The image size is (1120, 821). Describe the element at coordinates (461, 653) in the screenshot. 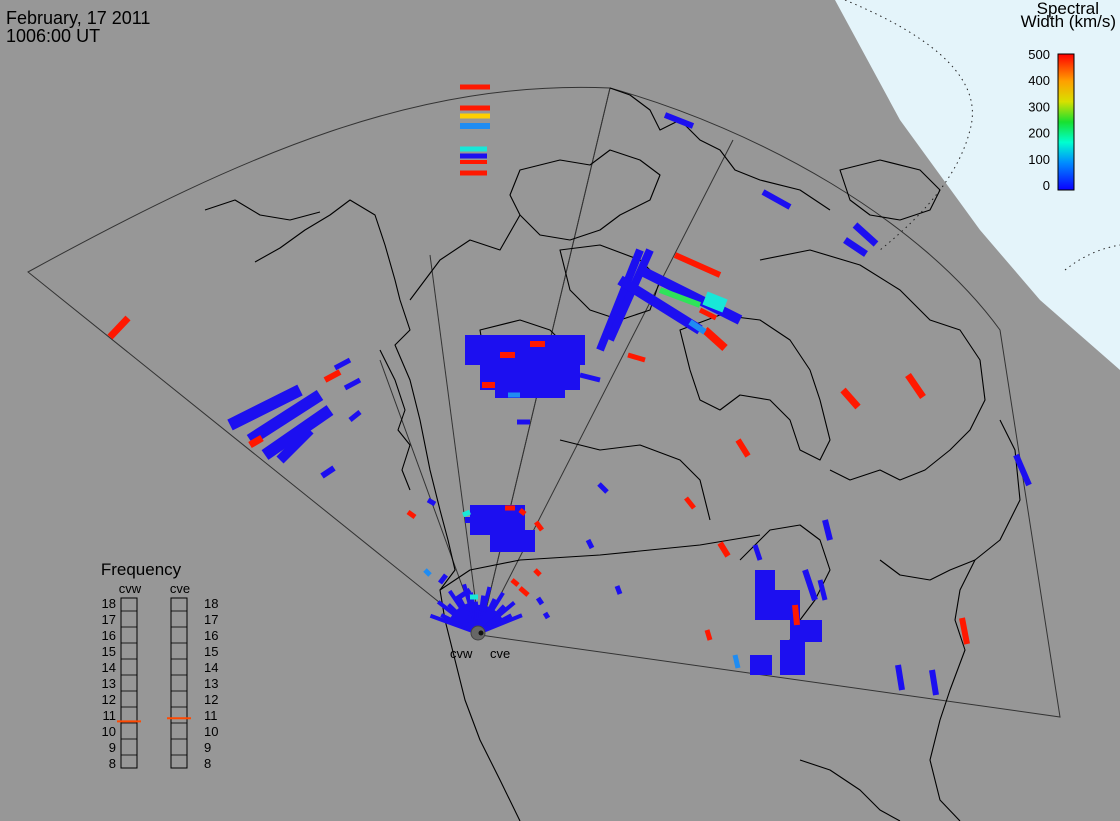

I see `radar-label-cvw: cvw` at that location.